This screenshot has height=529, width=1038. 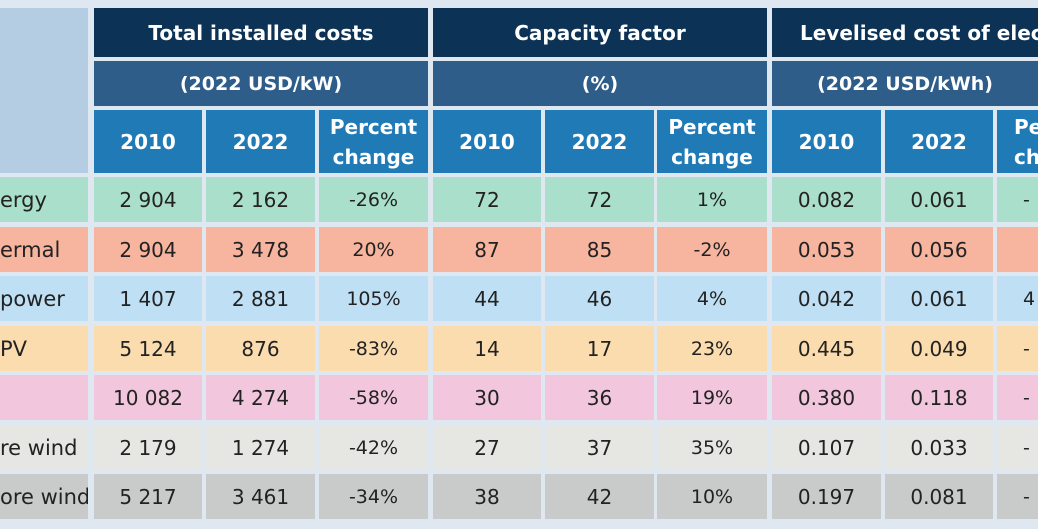 I want to click on cell-value: 1 274, so click(x=260, y=447).